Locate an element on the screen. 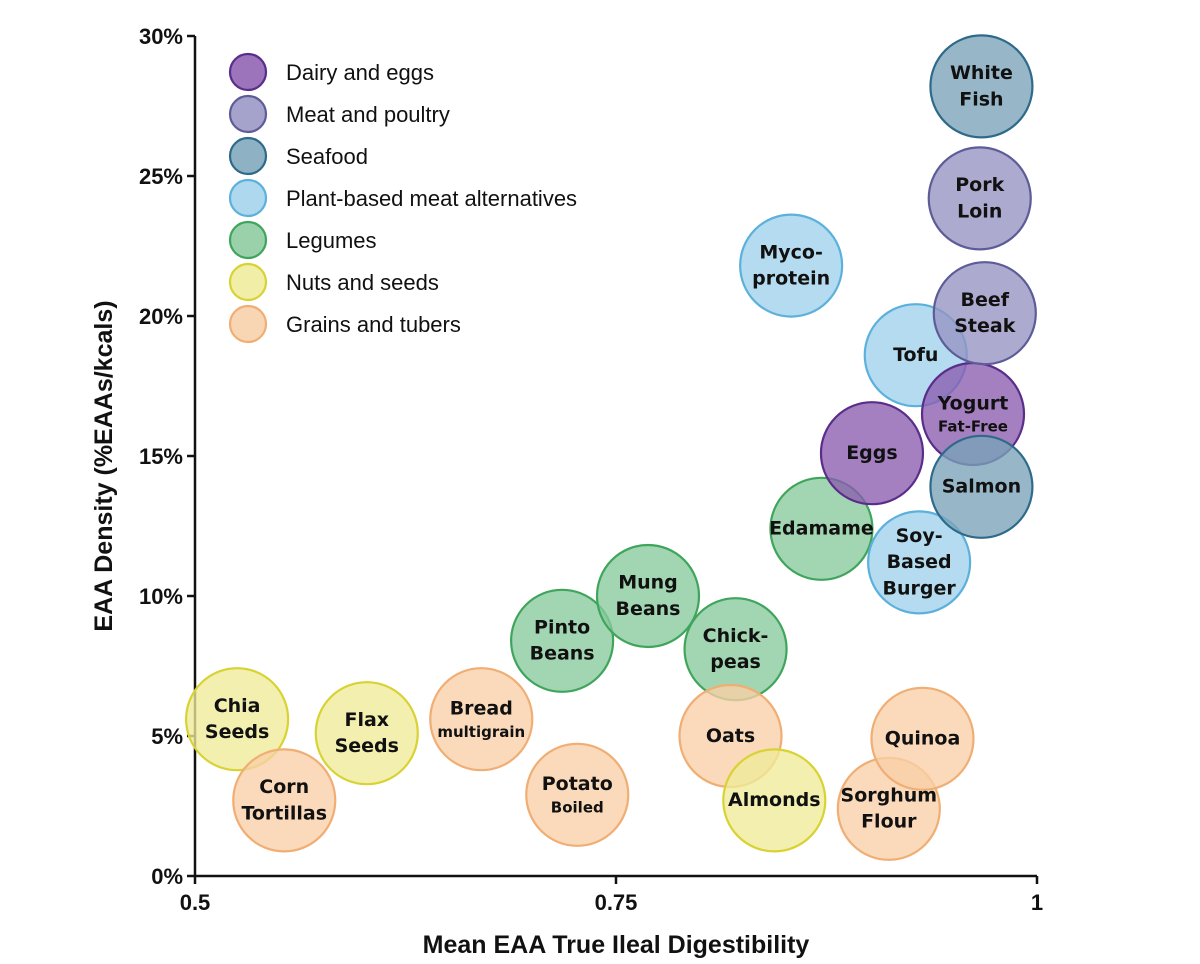  bubble-label-chia-seeds: Chia is located at coordinates (237, 706).